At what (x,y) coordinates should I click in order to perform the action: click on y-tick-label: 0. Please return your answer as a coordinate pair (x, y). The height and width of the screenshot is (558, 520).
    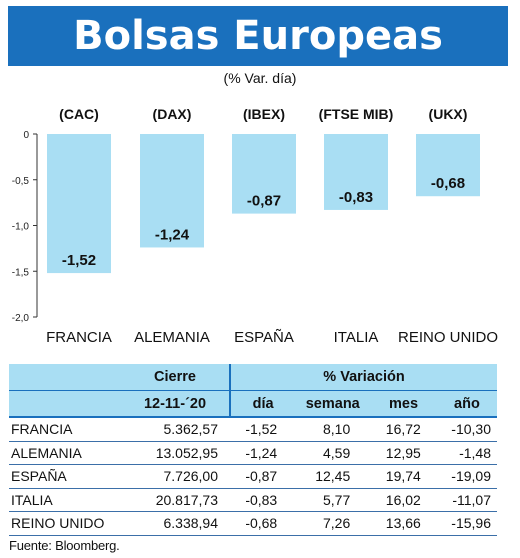
    Looking at the image, I should click on (26, 135).